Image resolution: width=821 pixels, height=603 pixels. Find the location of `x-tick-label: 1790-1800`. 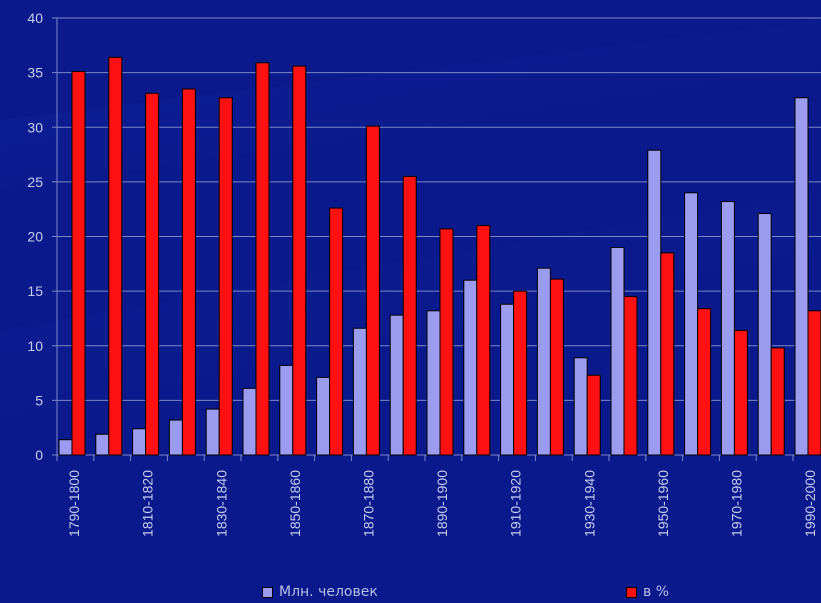

x-tick-label: 1790-1800 is located at coordinates (74, 503).